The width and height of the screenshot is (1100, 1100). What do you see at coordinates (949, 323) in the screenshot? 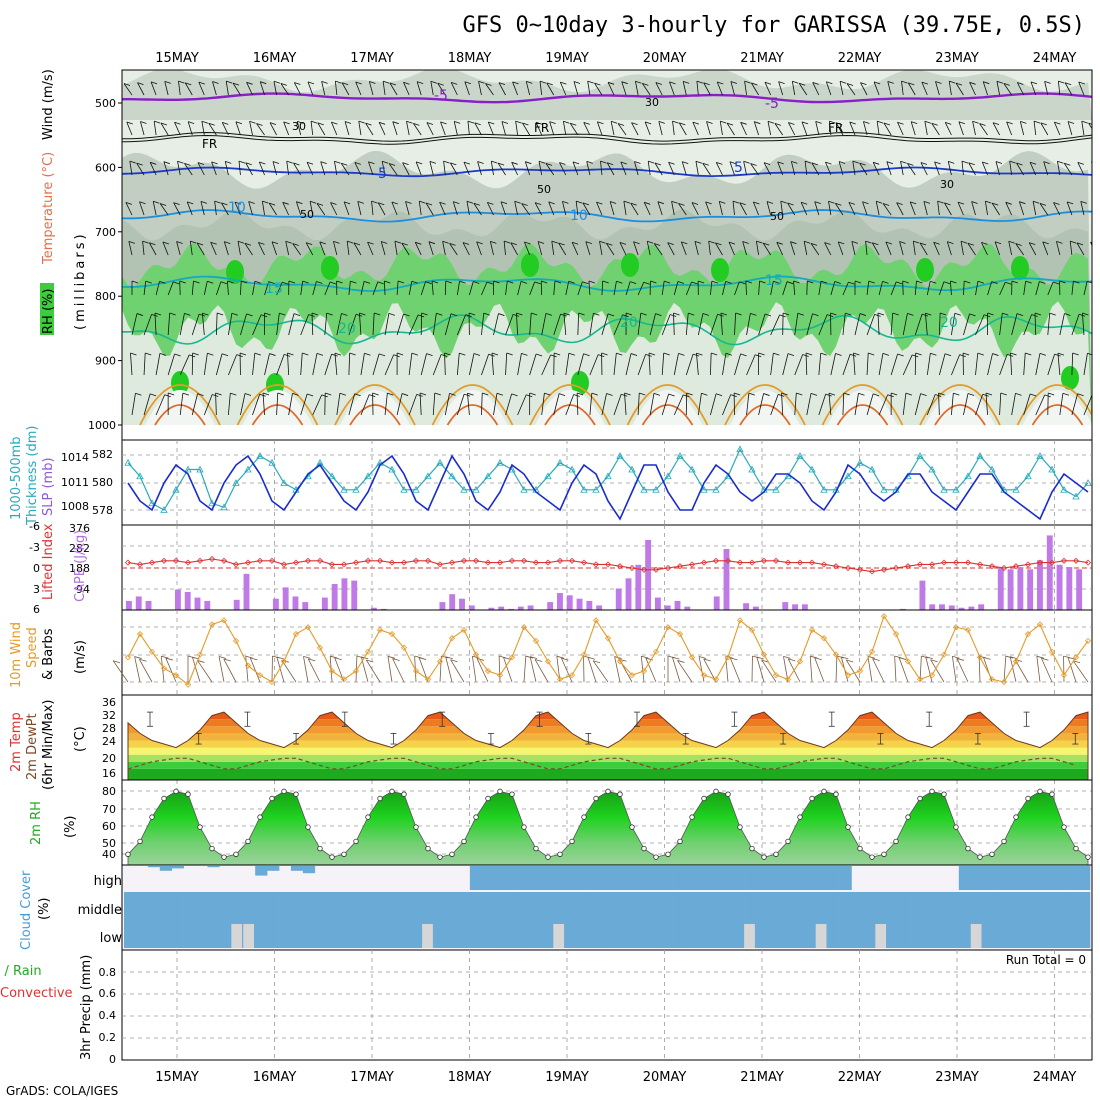
I see `contour-label-20-3: 20` at bounding box center [949, 323].